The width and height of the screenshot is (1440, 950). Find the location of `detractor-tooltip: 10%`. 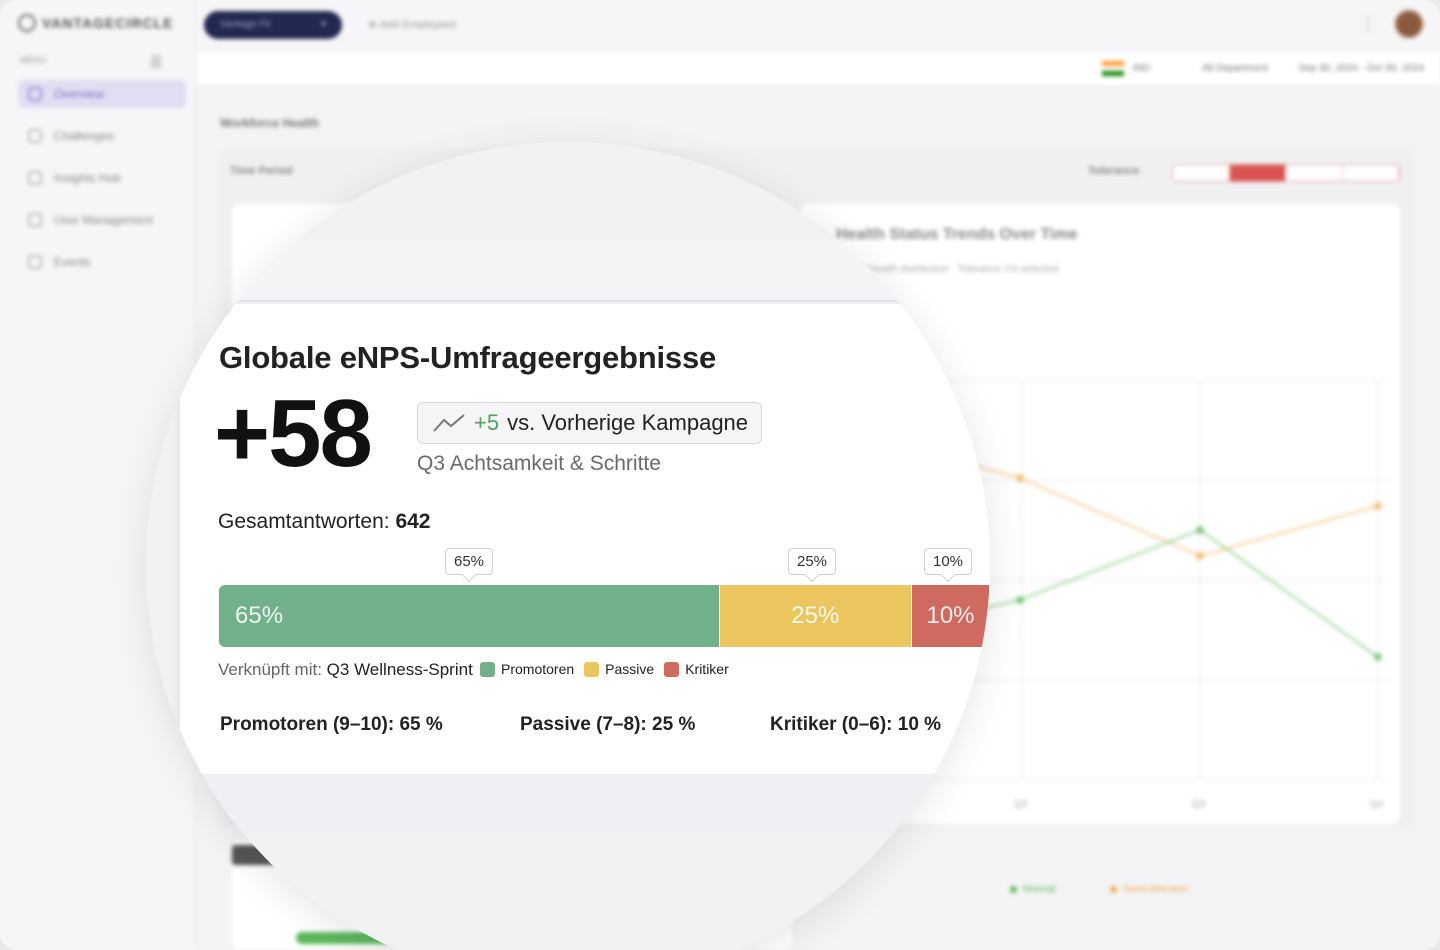

detractor-tooltip: 10% is located at coordinates (948, 561).